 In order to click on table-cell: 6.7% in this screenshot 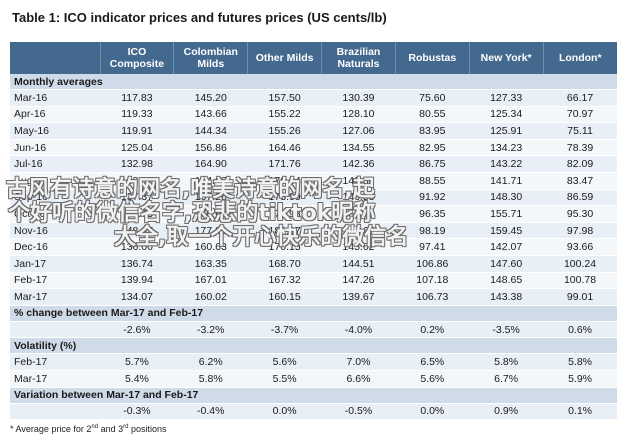, I will do `click(506, 379)`.